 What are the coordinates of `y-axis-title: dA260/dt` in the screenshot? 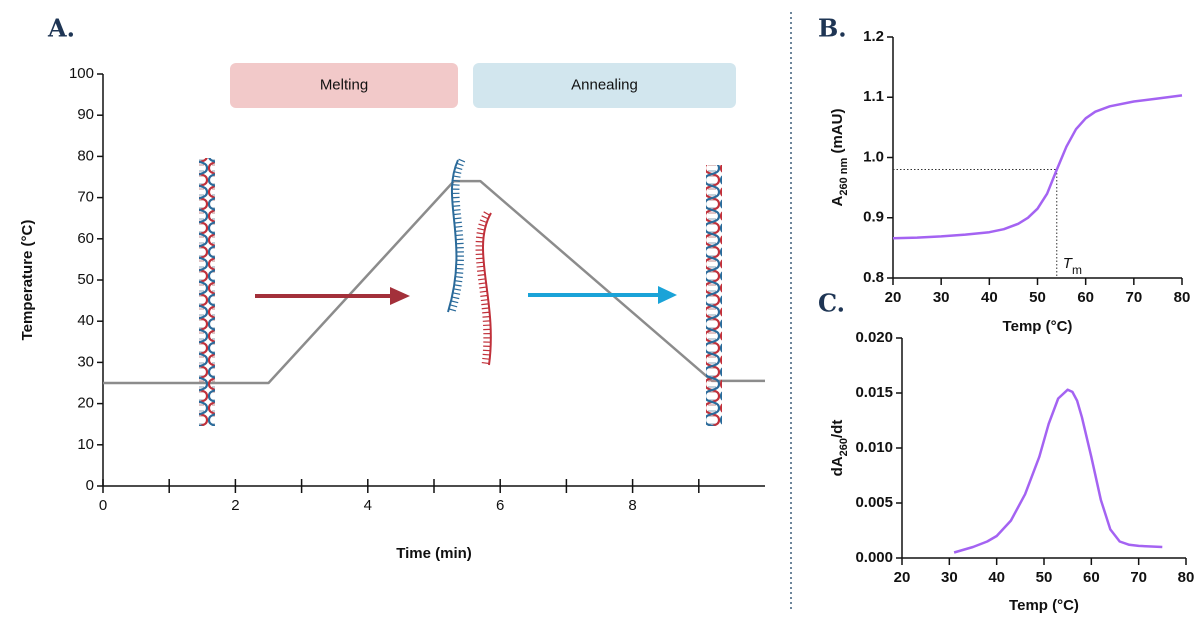 It's located at (839, 448).